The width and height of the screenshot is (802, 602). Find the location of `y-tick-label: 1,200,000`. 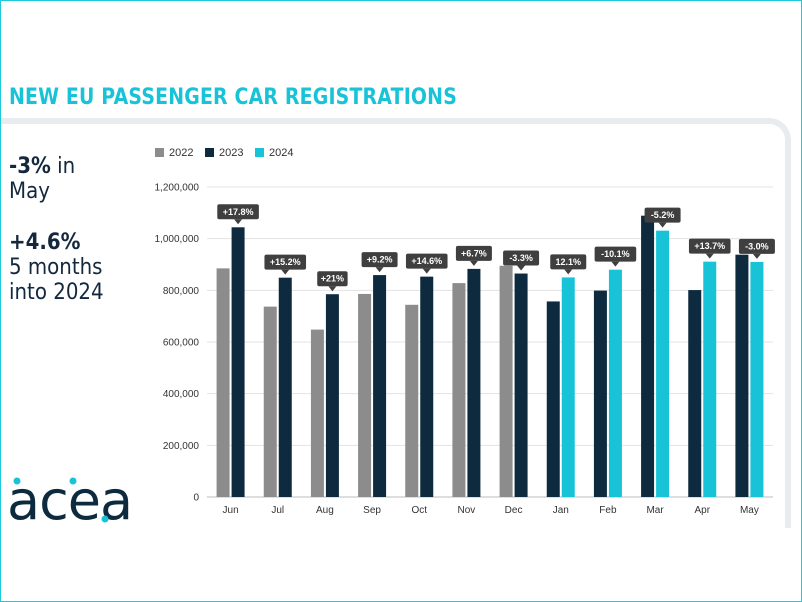

y-tick-label: 1,200,000 is located at coordinates (177, 188).